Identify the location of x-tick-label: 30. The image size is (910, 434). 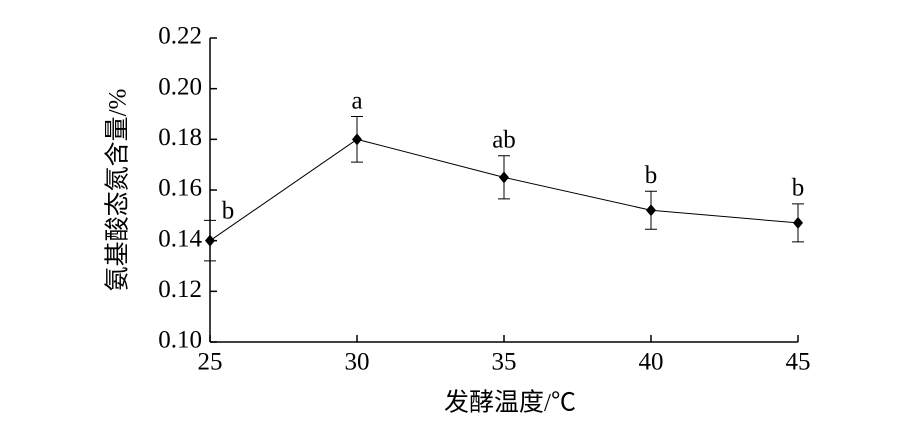
(357, 362).